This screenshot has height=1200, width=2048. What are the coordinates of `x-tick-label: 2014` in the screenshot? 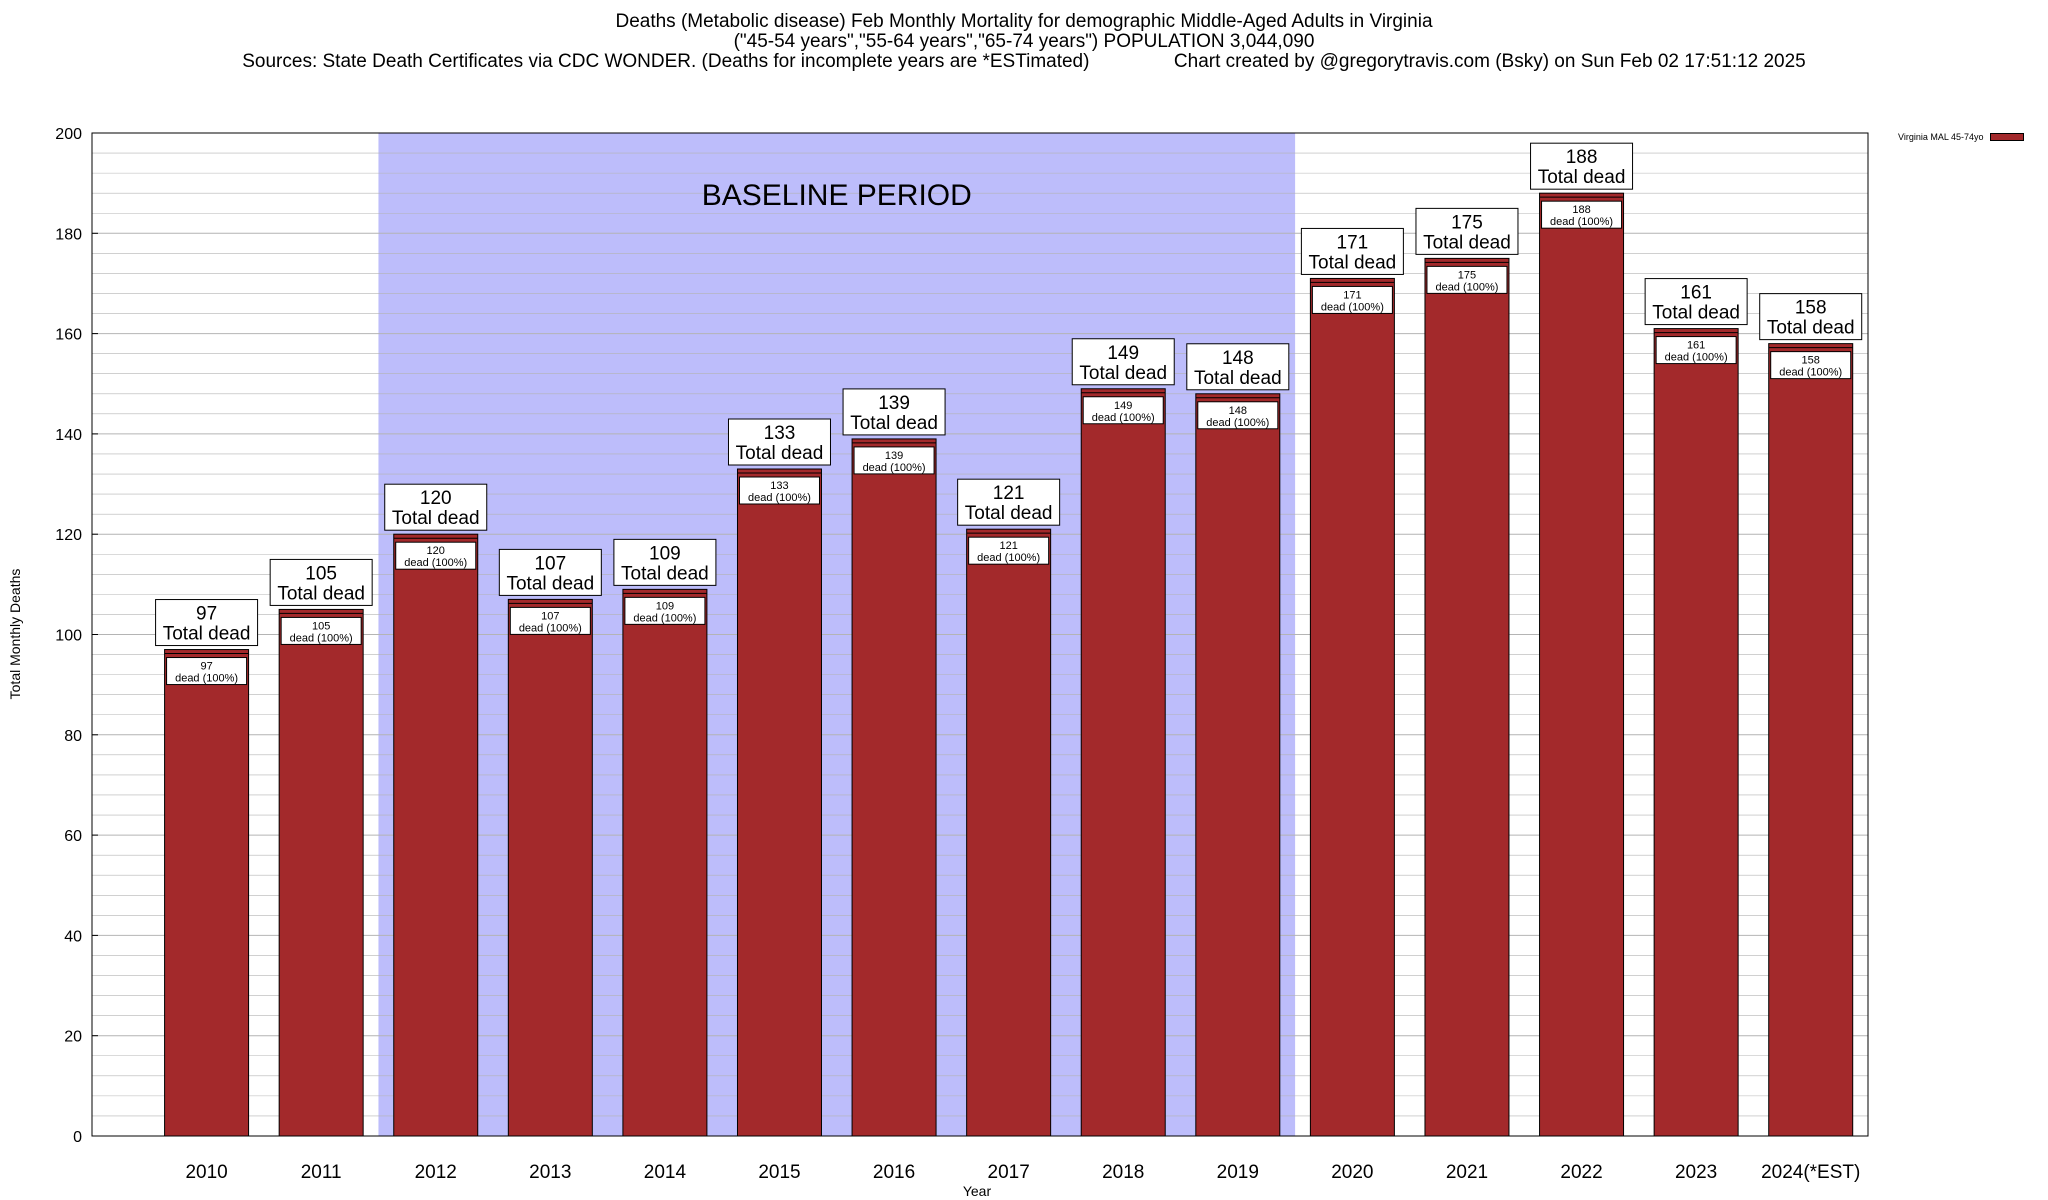 It's located at (665, 1172).